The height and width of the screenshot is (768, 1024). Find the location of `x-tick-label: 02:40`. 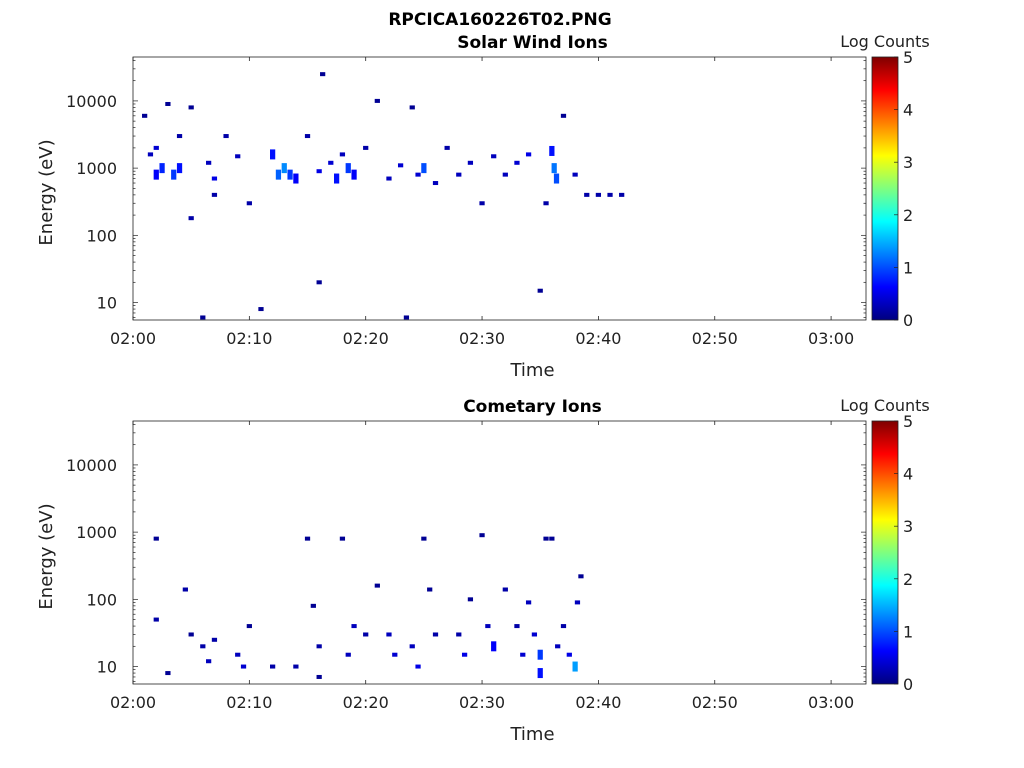

x-tick-label: 02:40 is located at coordinates (598, 702).